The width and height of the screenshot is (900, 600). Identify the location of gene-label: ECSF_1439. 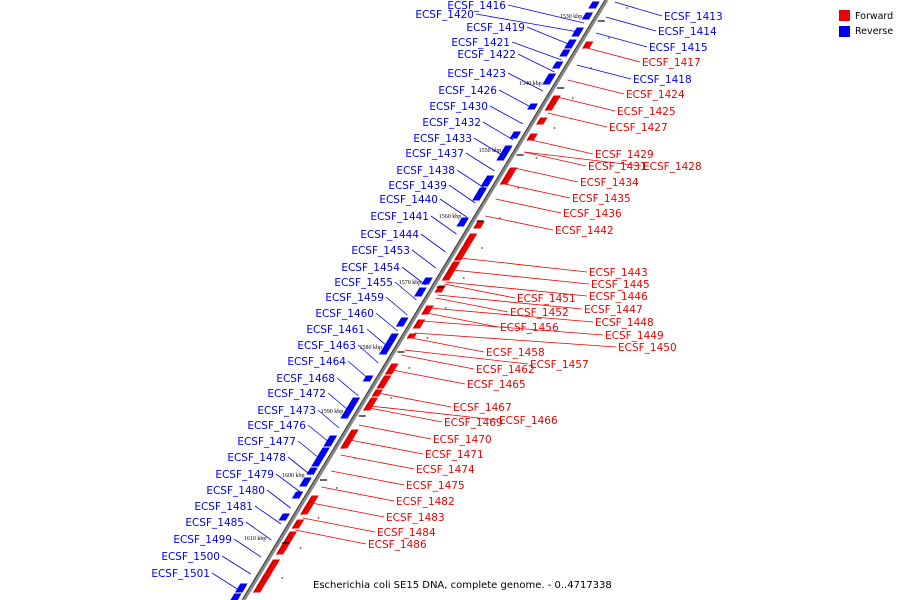
(417, 186).